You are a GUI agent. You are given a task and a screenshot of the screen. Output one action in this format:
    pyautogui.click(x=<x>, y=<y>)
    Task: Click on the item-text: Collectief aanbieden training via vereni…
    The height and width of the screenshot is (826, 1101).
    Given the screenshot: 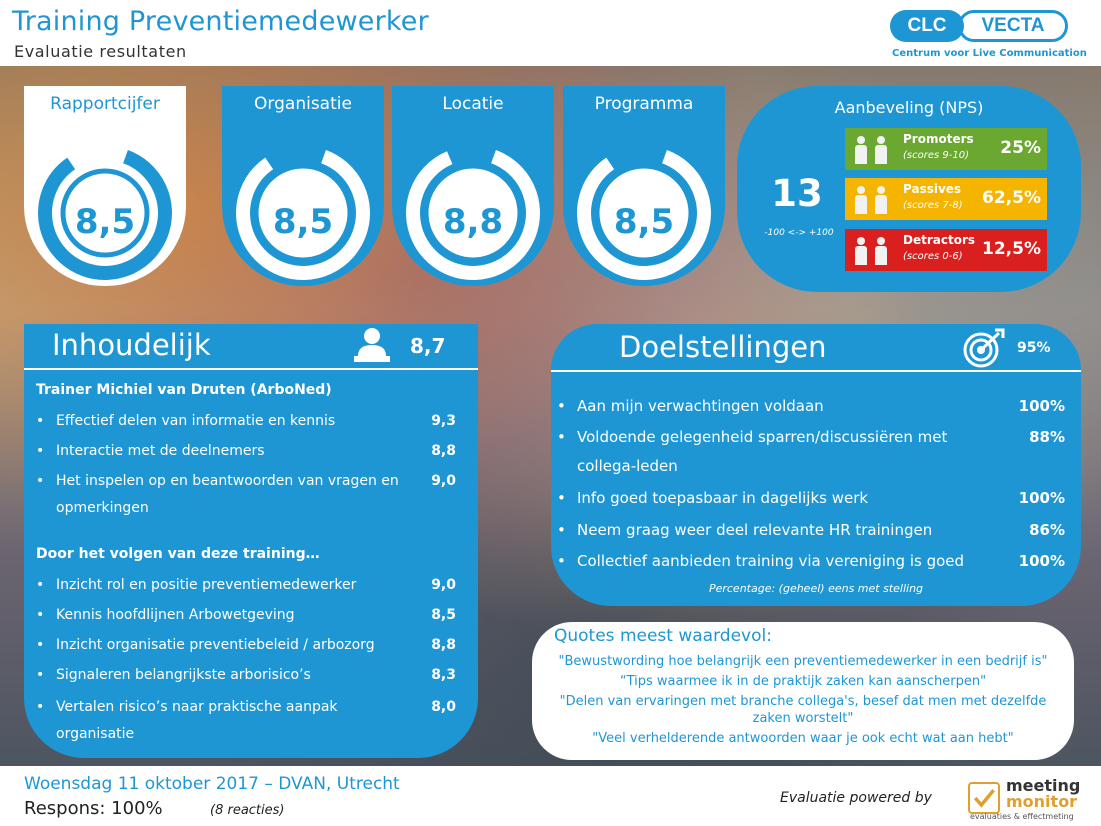 What is the action you would take?
    pyautogui.click(x=771, y=561)
    